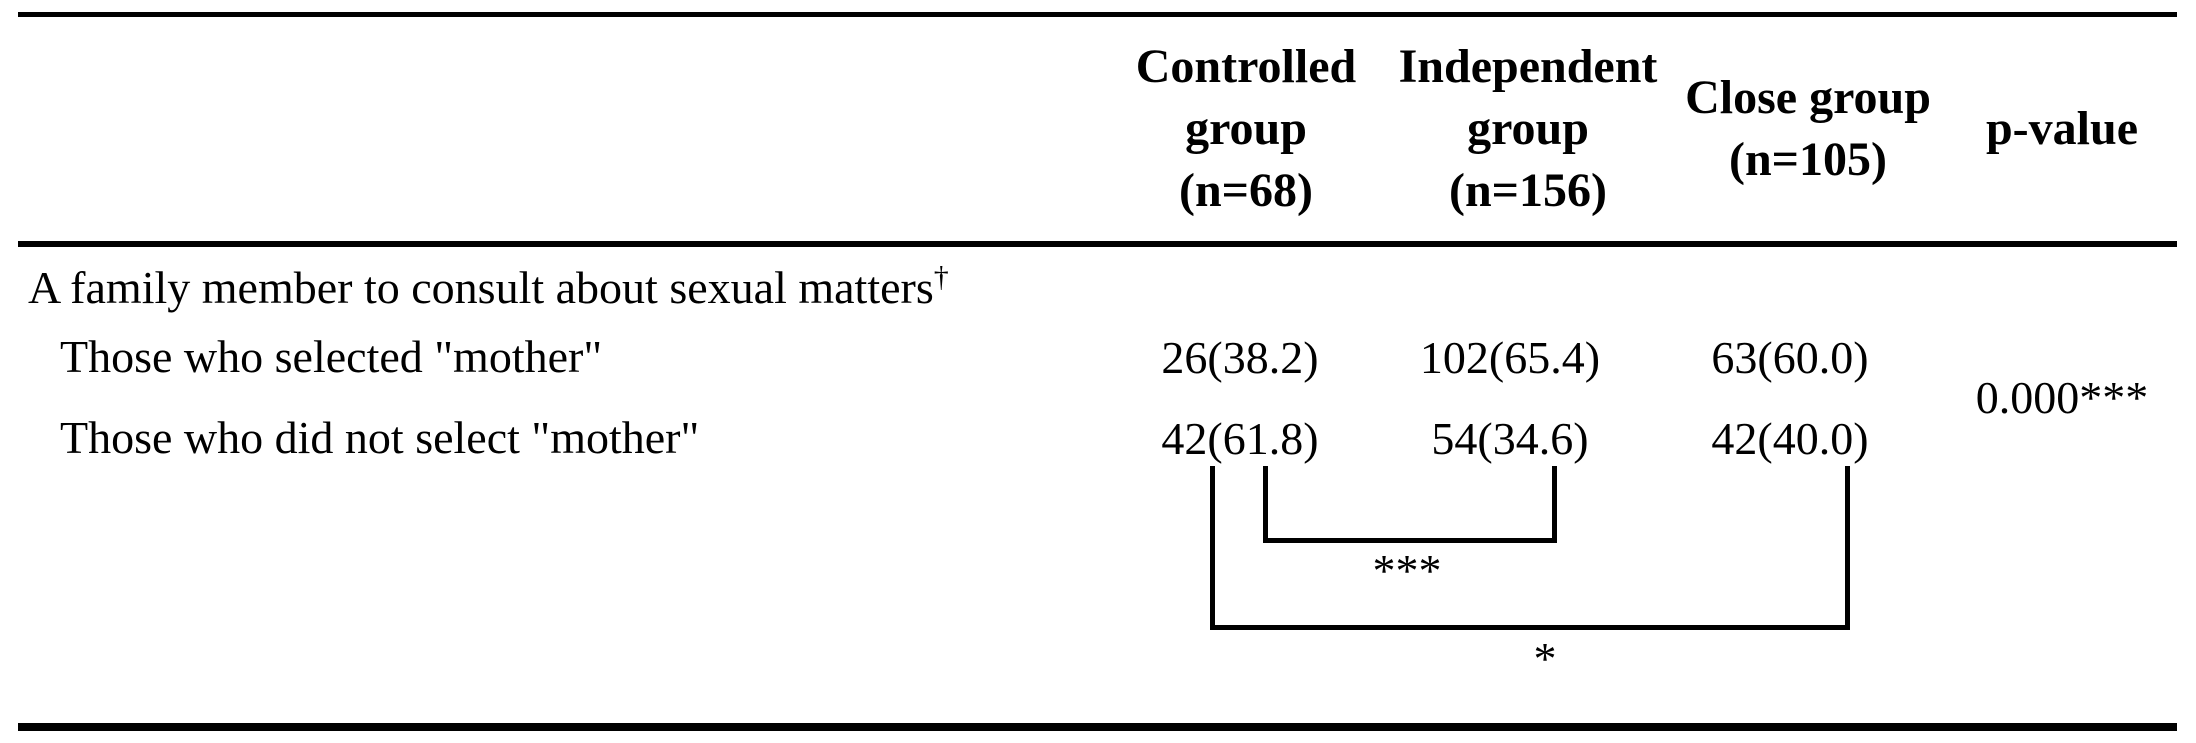 This screenshot has height=743, width=2196. What do you see at coordinates (1807, 159) in the screenshot?
I see `header-line: (n=105)` at bounding box center [1807, 159].